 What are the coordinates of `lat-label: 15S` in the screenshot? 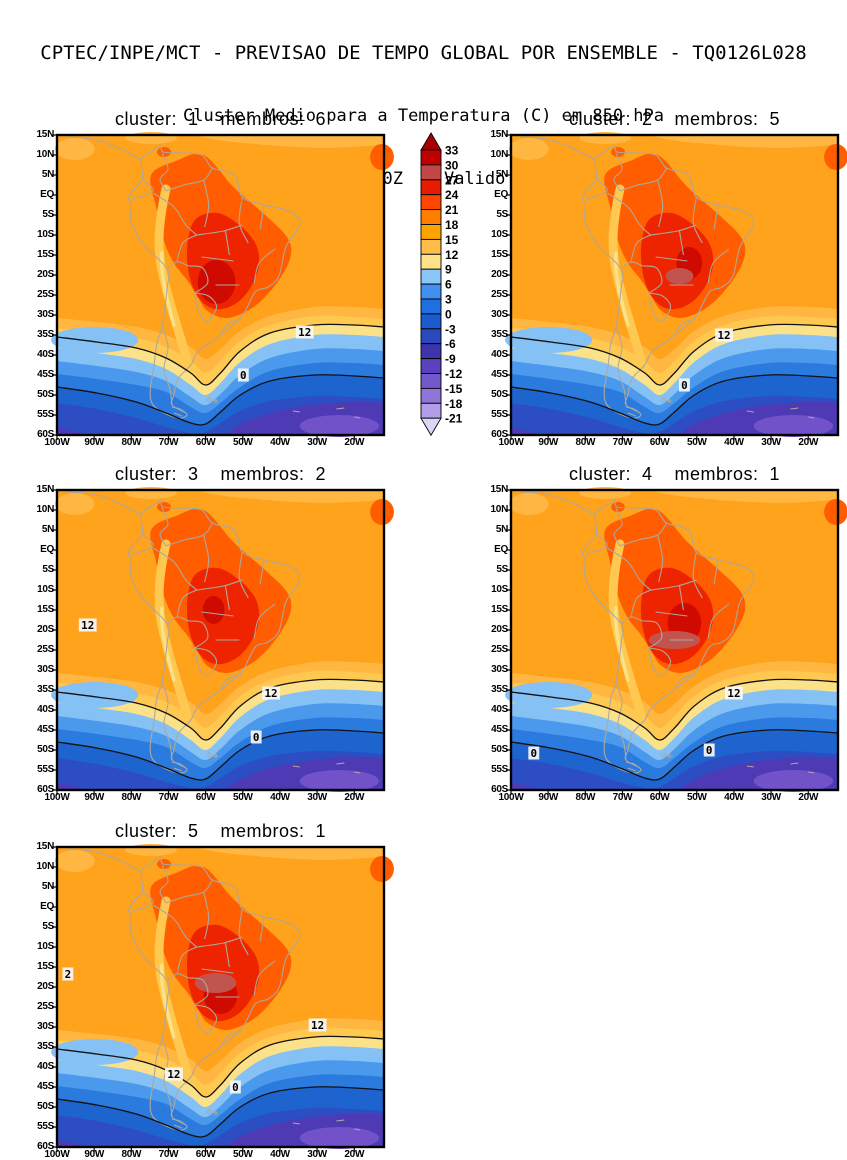 It's located at (45, 254).